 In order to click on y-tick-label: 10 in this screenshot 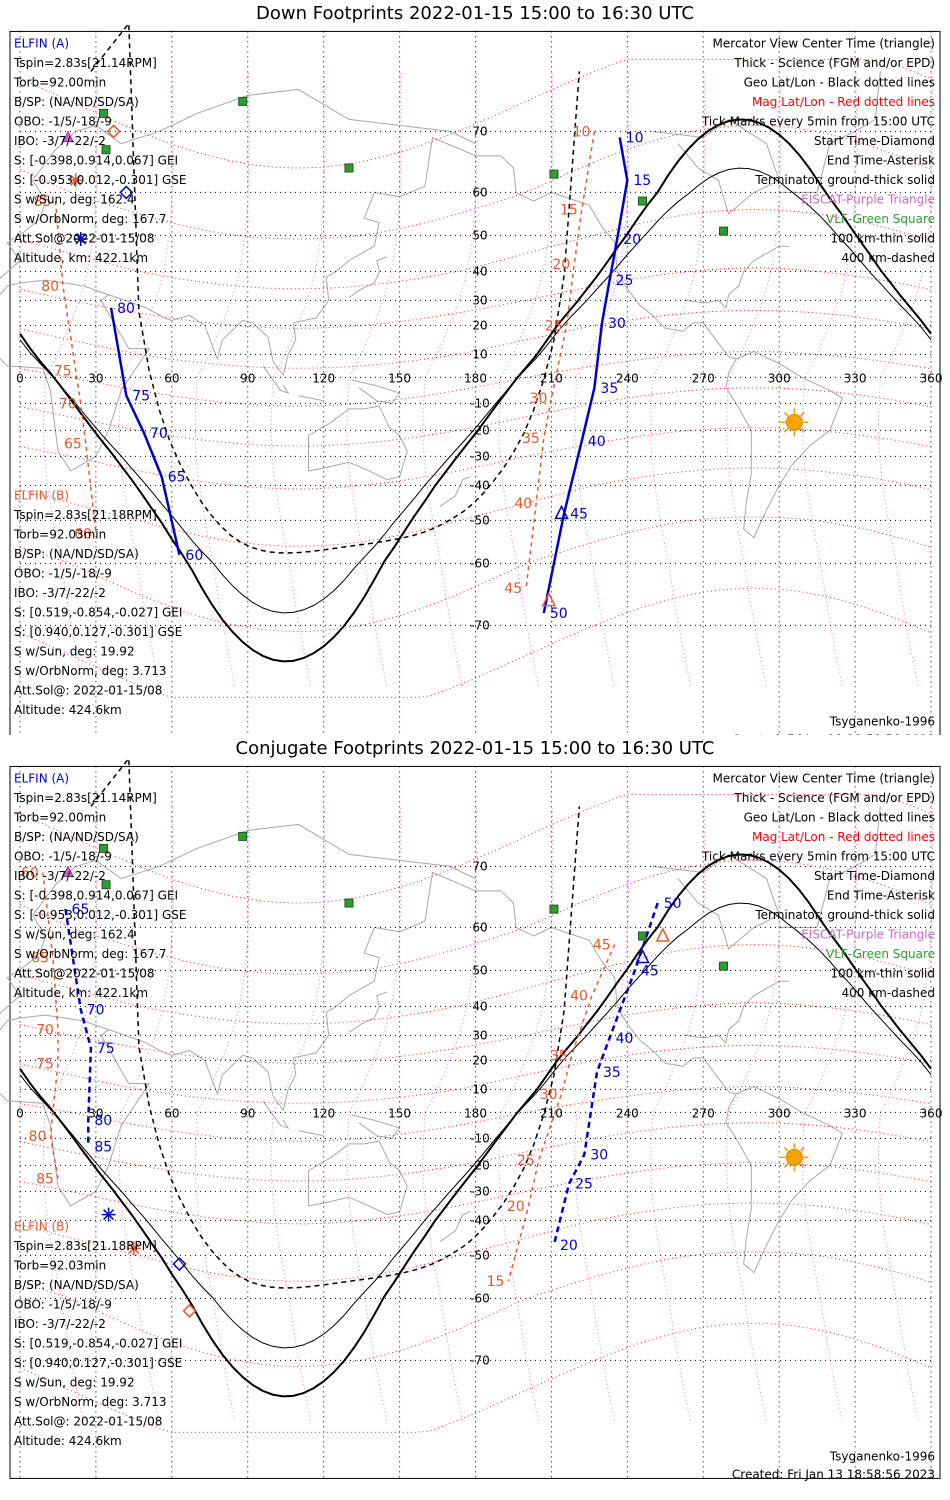, I will do `click(479, 354)`.